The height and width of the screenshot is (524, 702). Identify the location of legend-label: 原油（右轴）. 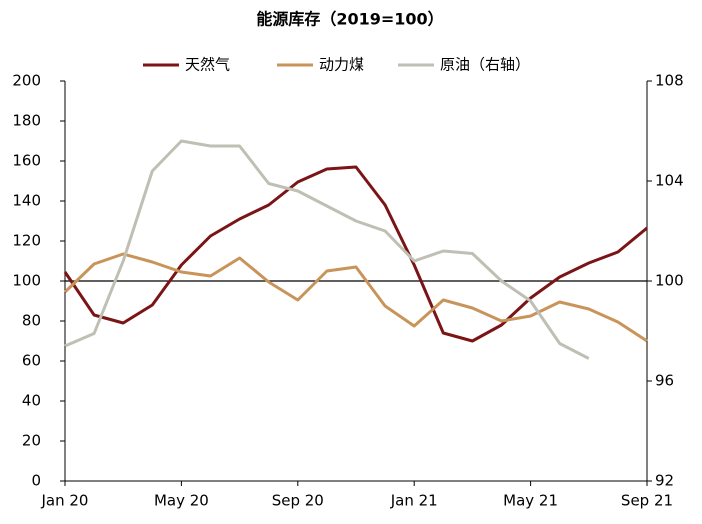
(485, 65).